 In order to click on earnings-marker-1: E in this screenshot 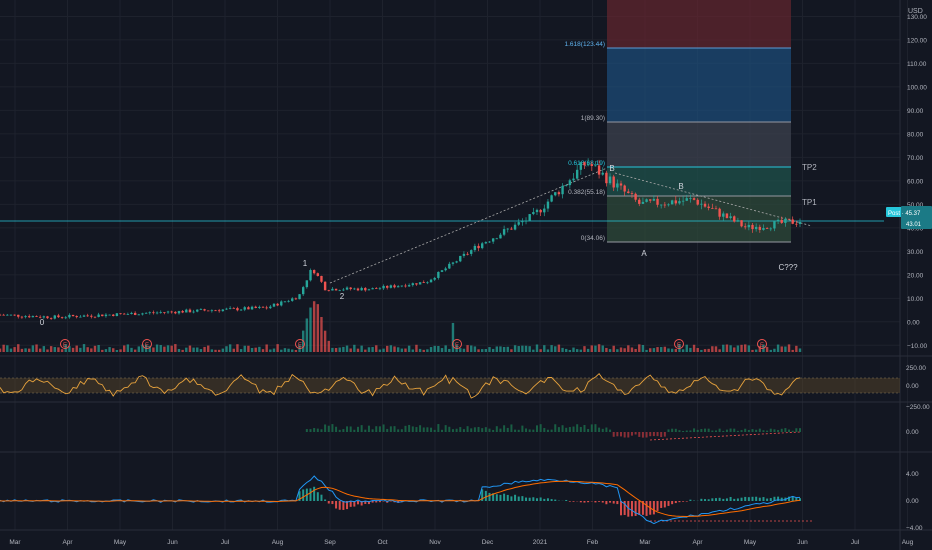, I will do `click(65, 344)`.